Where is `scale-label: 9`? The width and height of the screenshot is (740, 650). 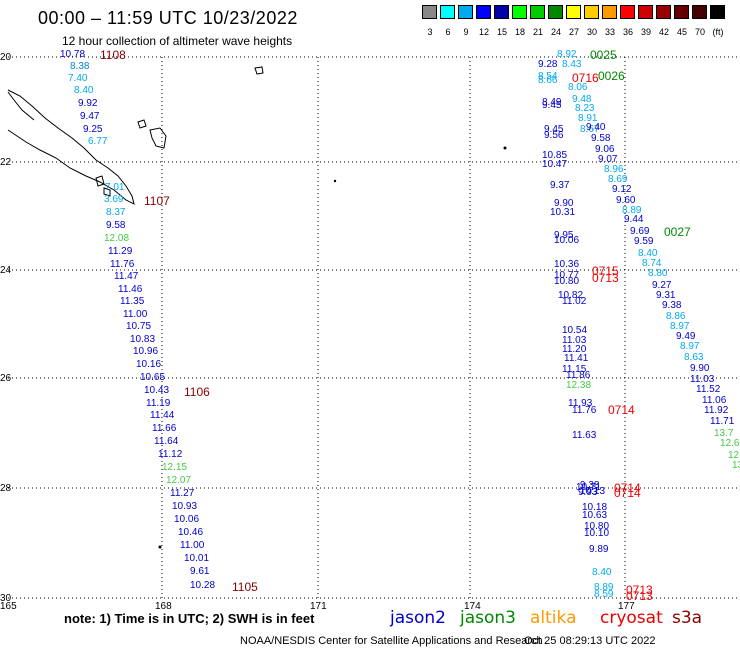
scale-label: 9 is located at coordinates (466, 32).